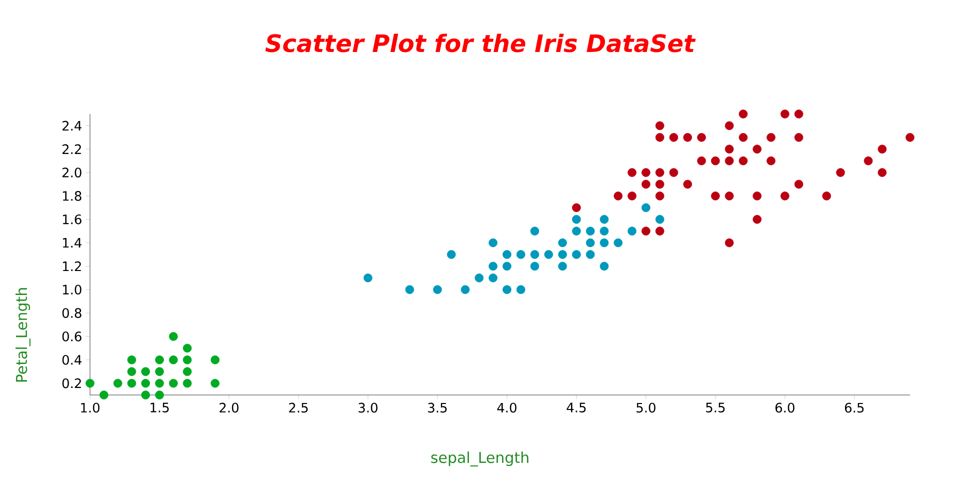 This screenshot has height=500, width=960. What do you see at coordinates (72, 313) in the screenshot?
I see `y-tick-label: 0.8` at bounding box center [72, 313].